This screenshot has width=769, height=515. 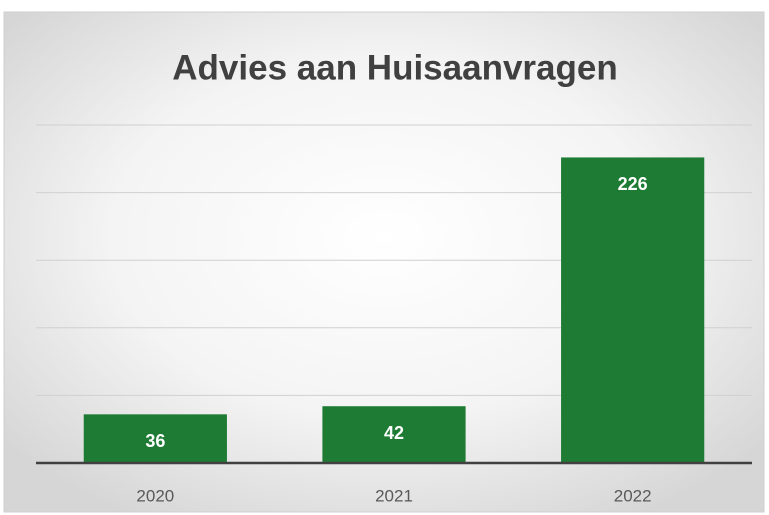 What do you see at coordinates (155, 495) in the screenshot?
I see `x-tick-label: 2020` at bounding box center [155, 495].